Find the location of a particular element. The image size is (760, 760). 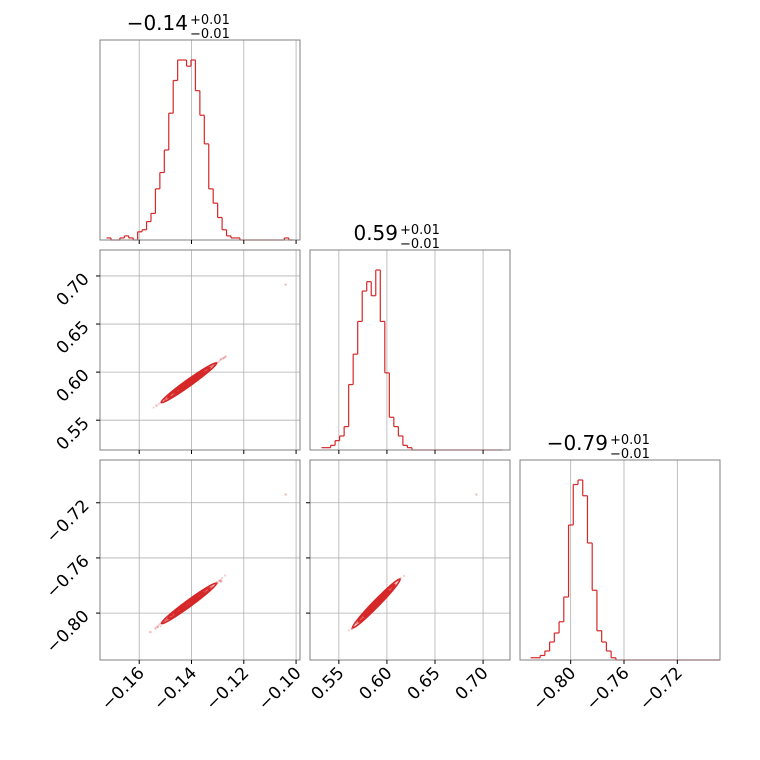

y-tick-label: −0.72 is located at coordinates (68, 521).